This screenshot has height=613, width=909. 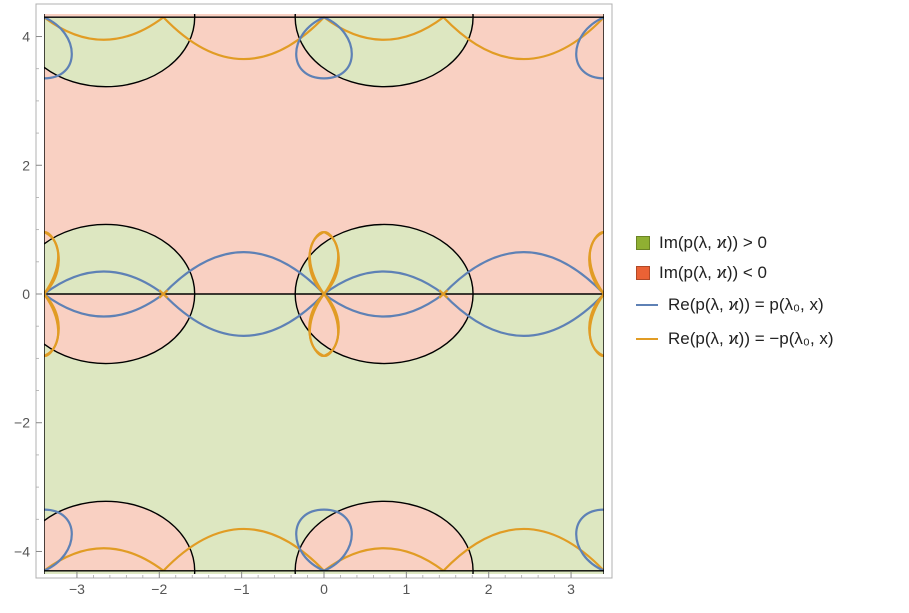 I want to click on x-tick-label: 2, so click(x=489, y=589).